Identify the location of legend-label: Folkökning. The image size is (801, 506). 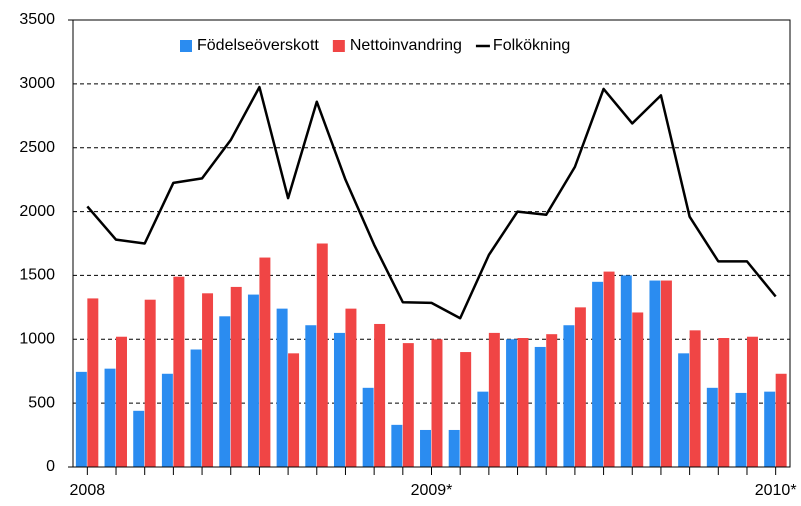
(531, 45).